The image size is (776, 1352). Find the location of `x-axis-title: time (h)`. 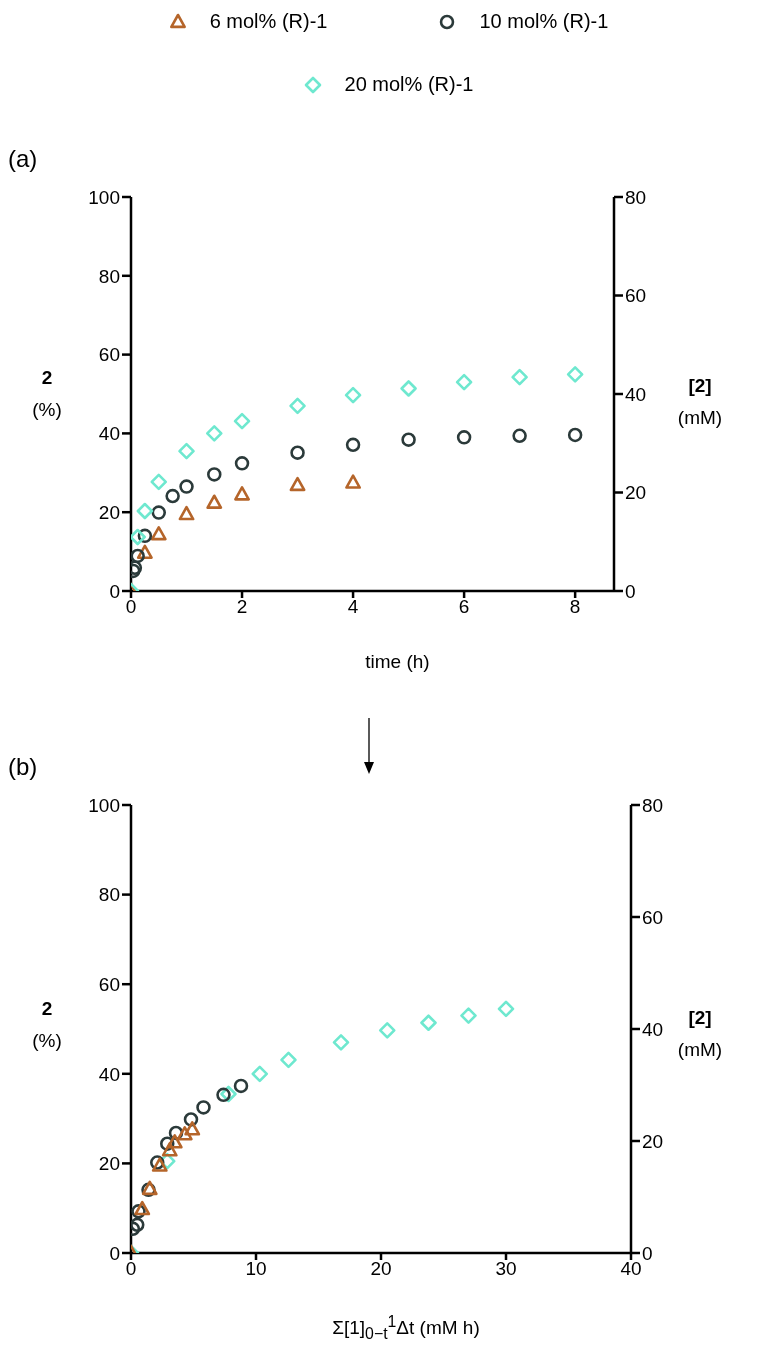

x-axis-title: time (h) is located at coordinates (397, 662).